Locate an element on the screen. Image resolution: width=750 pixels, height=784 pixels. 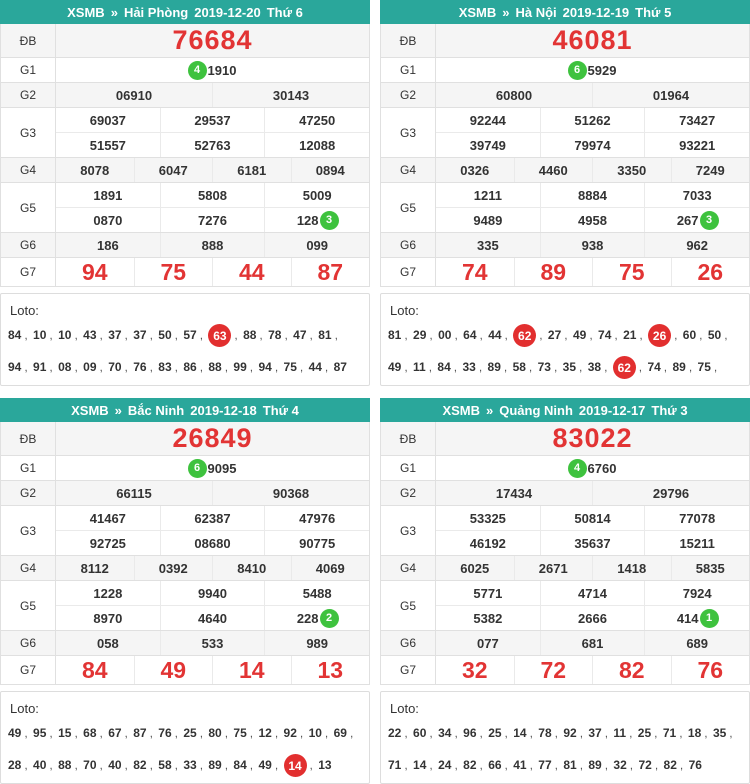
prize-number: 53325 is located at coordinates (487, 518).